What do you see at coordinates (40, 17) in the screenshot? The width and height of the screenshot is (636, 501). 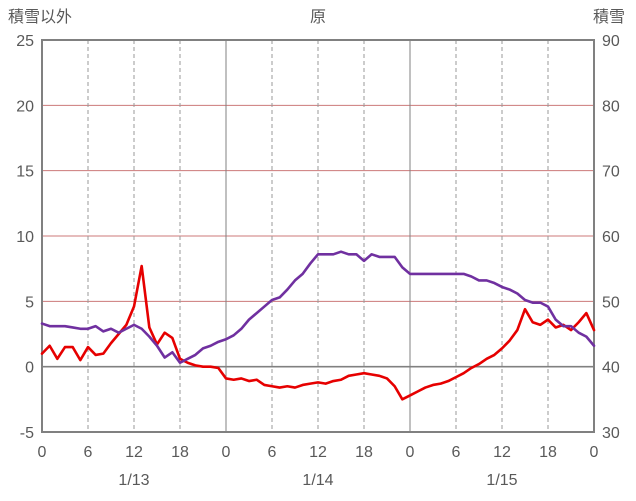 I see `left-axis-title: 積雪以外` at bounding box center [40, 17].